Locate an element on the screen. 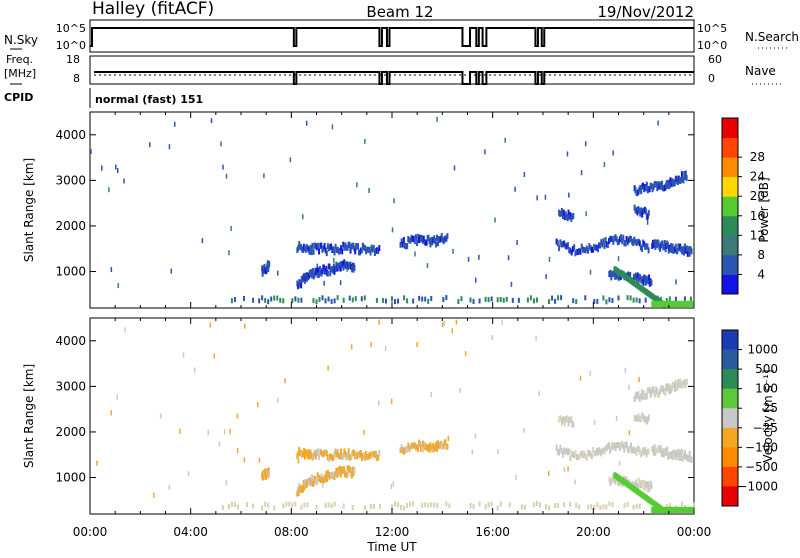 This screenshot has width=800, height=558. nsky-trace is located at coordinates (392, 37).